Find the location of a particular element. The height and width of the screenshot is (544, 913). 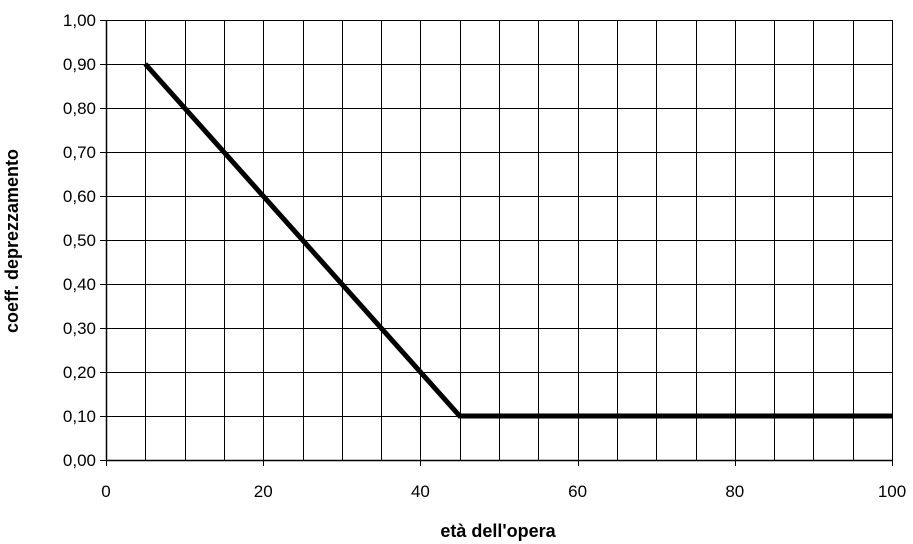

y-tick-label: 0,70 is located at coordinates (79, 152).